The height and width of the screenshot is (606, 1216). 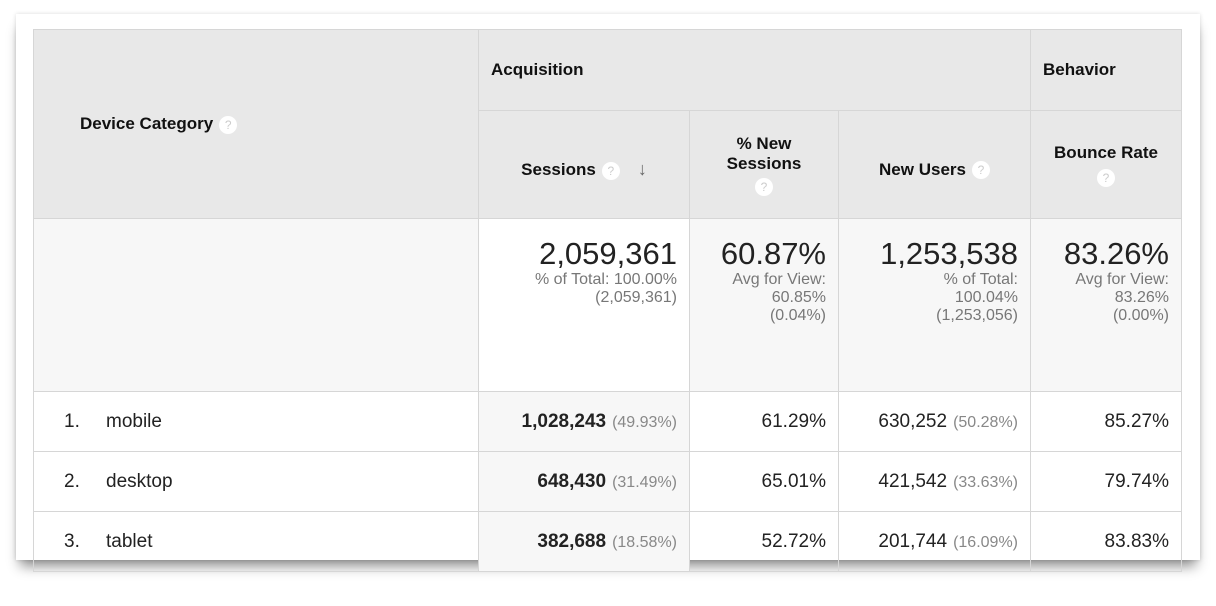 I want to click on totals-note: (0.04%), so click(x=797, y=315).